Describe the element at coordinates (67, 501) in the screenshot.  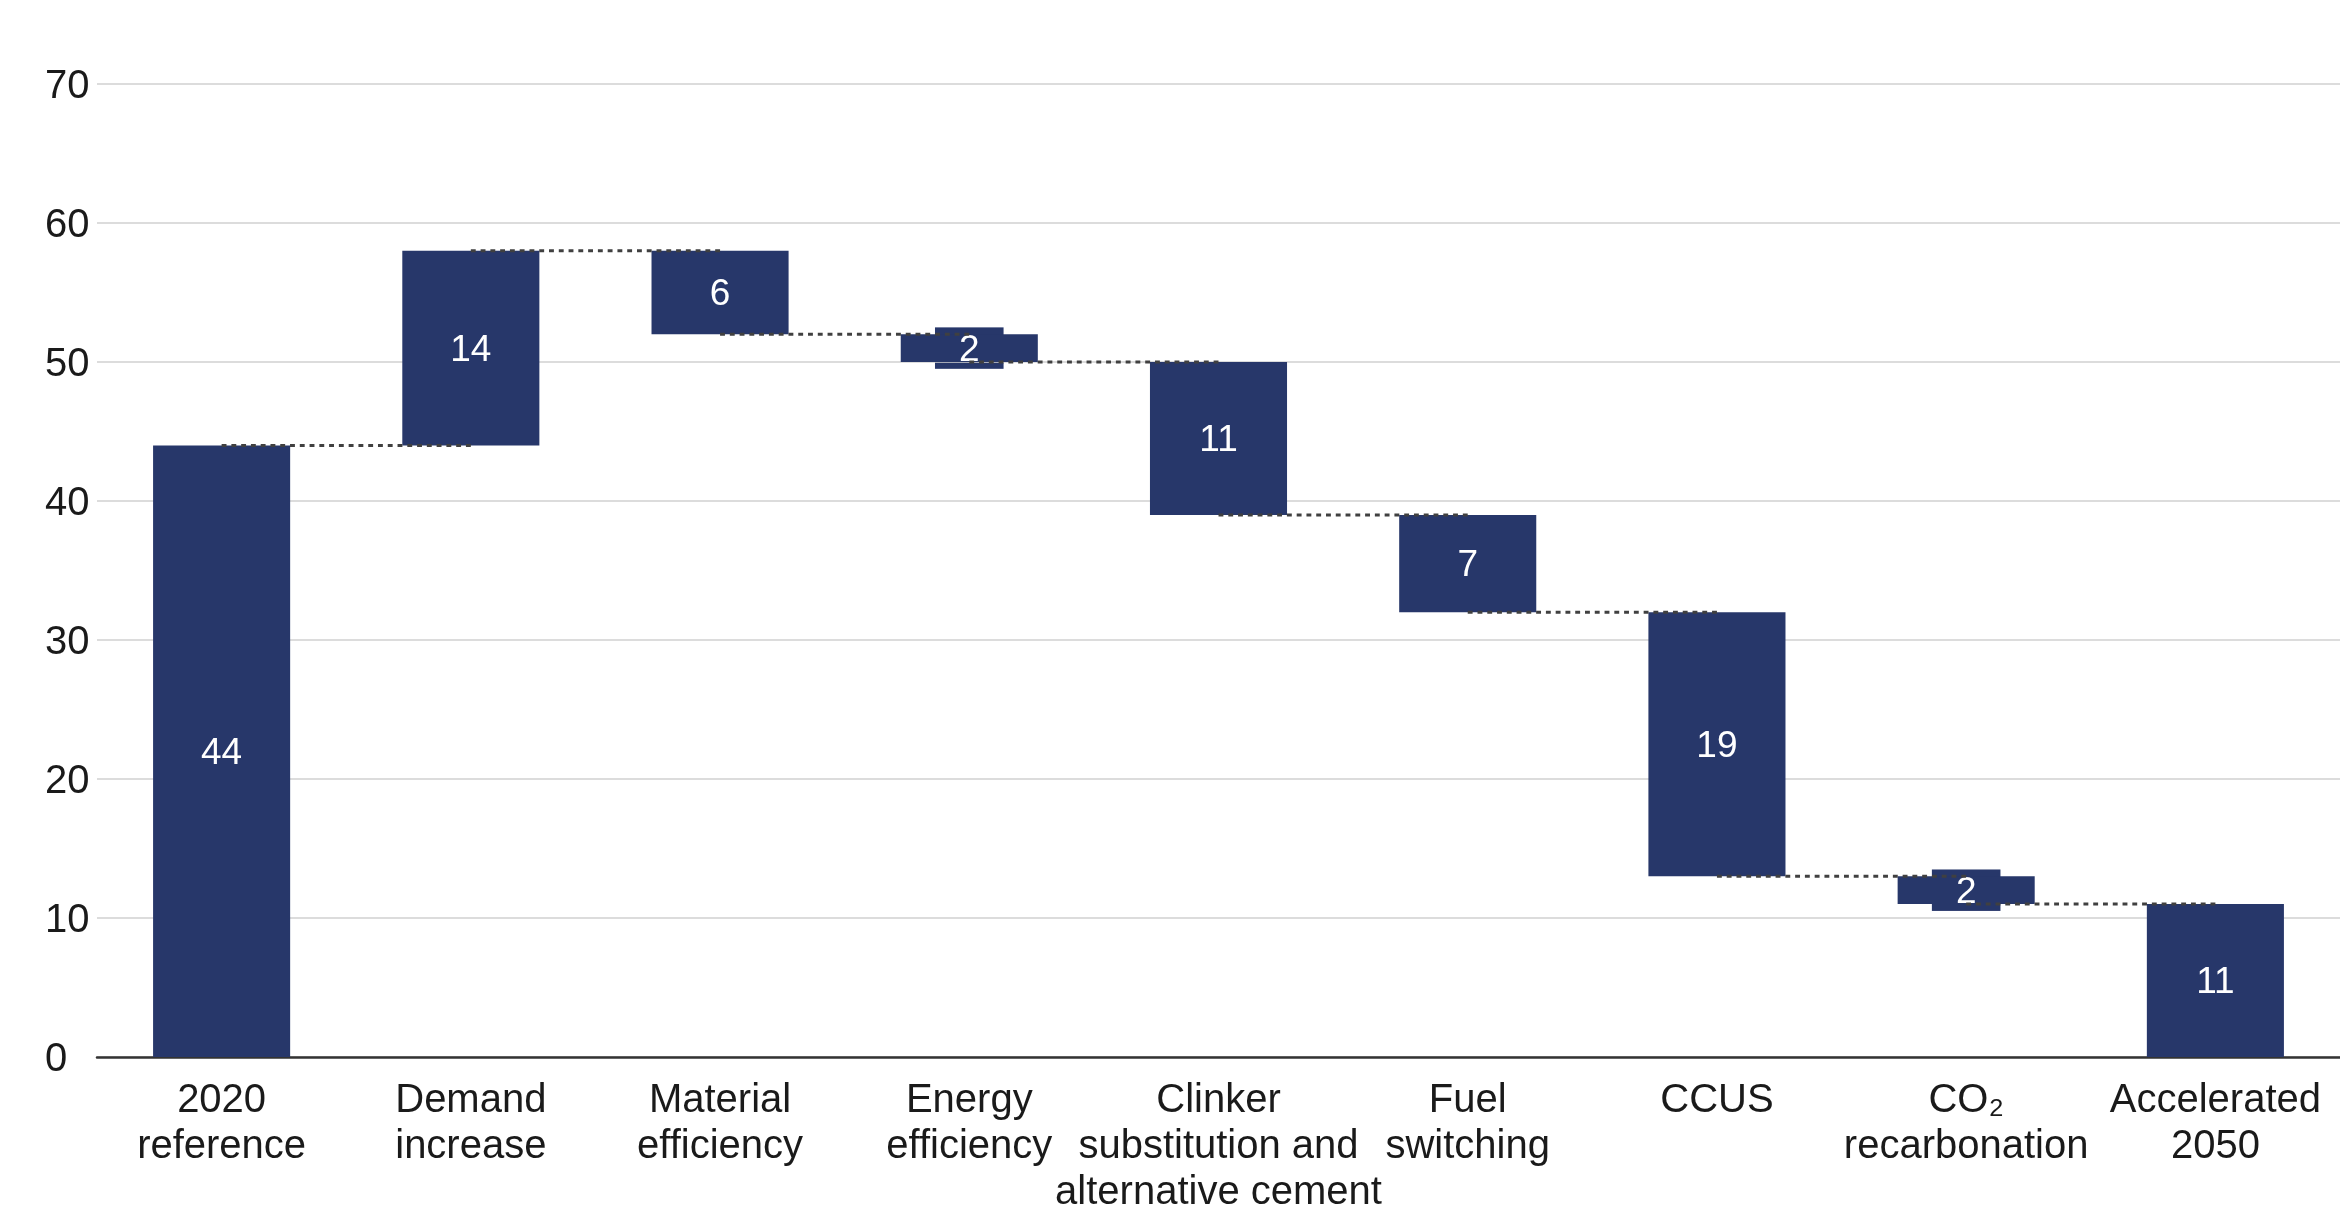
I see `y-tick-label: 40` at that location.